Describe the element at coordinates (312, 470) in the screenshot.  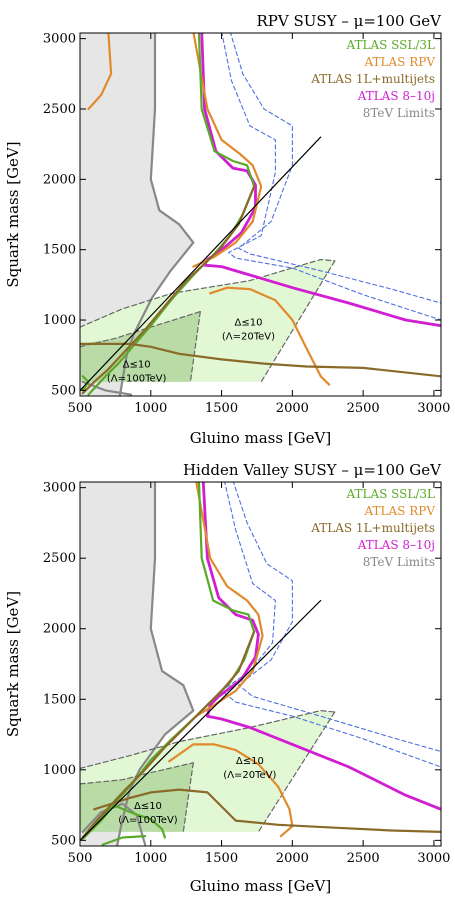
I see `chart-title: Hidden Valley SUSY – μ=100 GeV` at that location.